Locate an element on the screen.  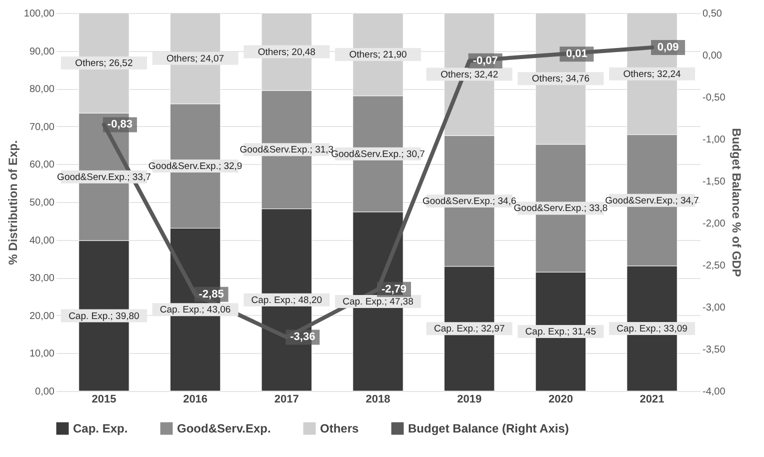
data-label: 0,09 is located at coordinates (668, 47).